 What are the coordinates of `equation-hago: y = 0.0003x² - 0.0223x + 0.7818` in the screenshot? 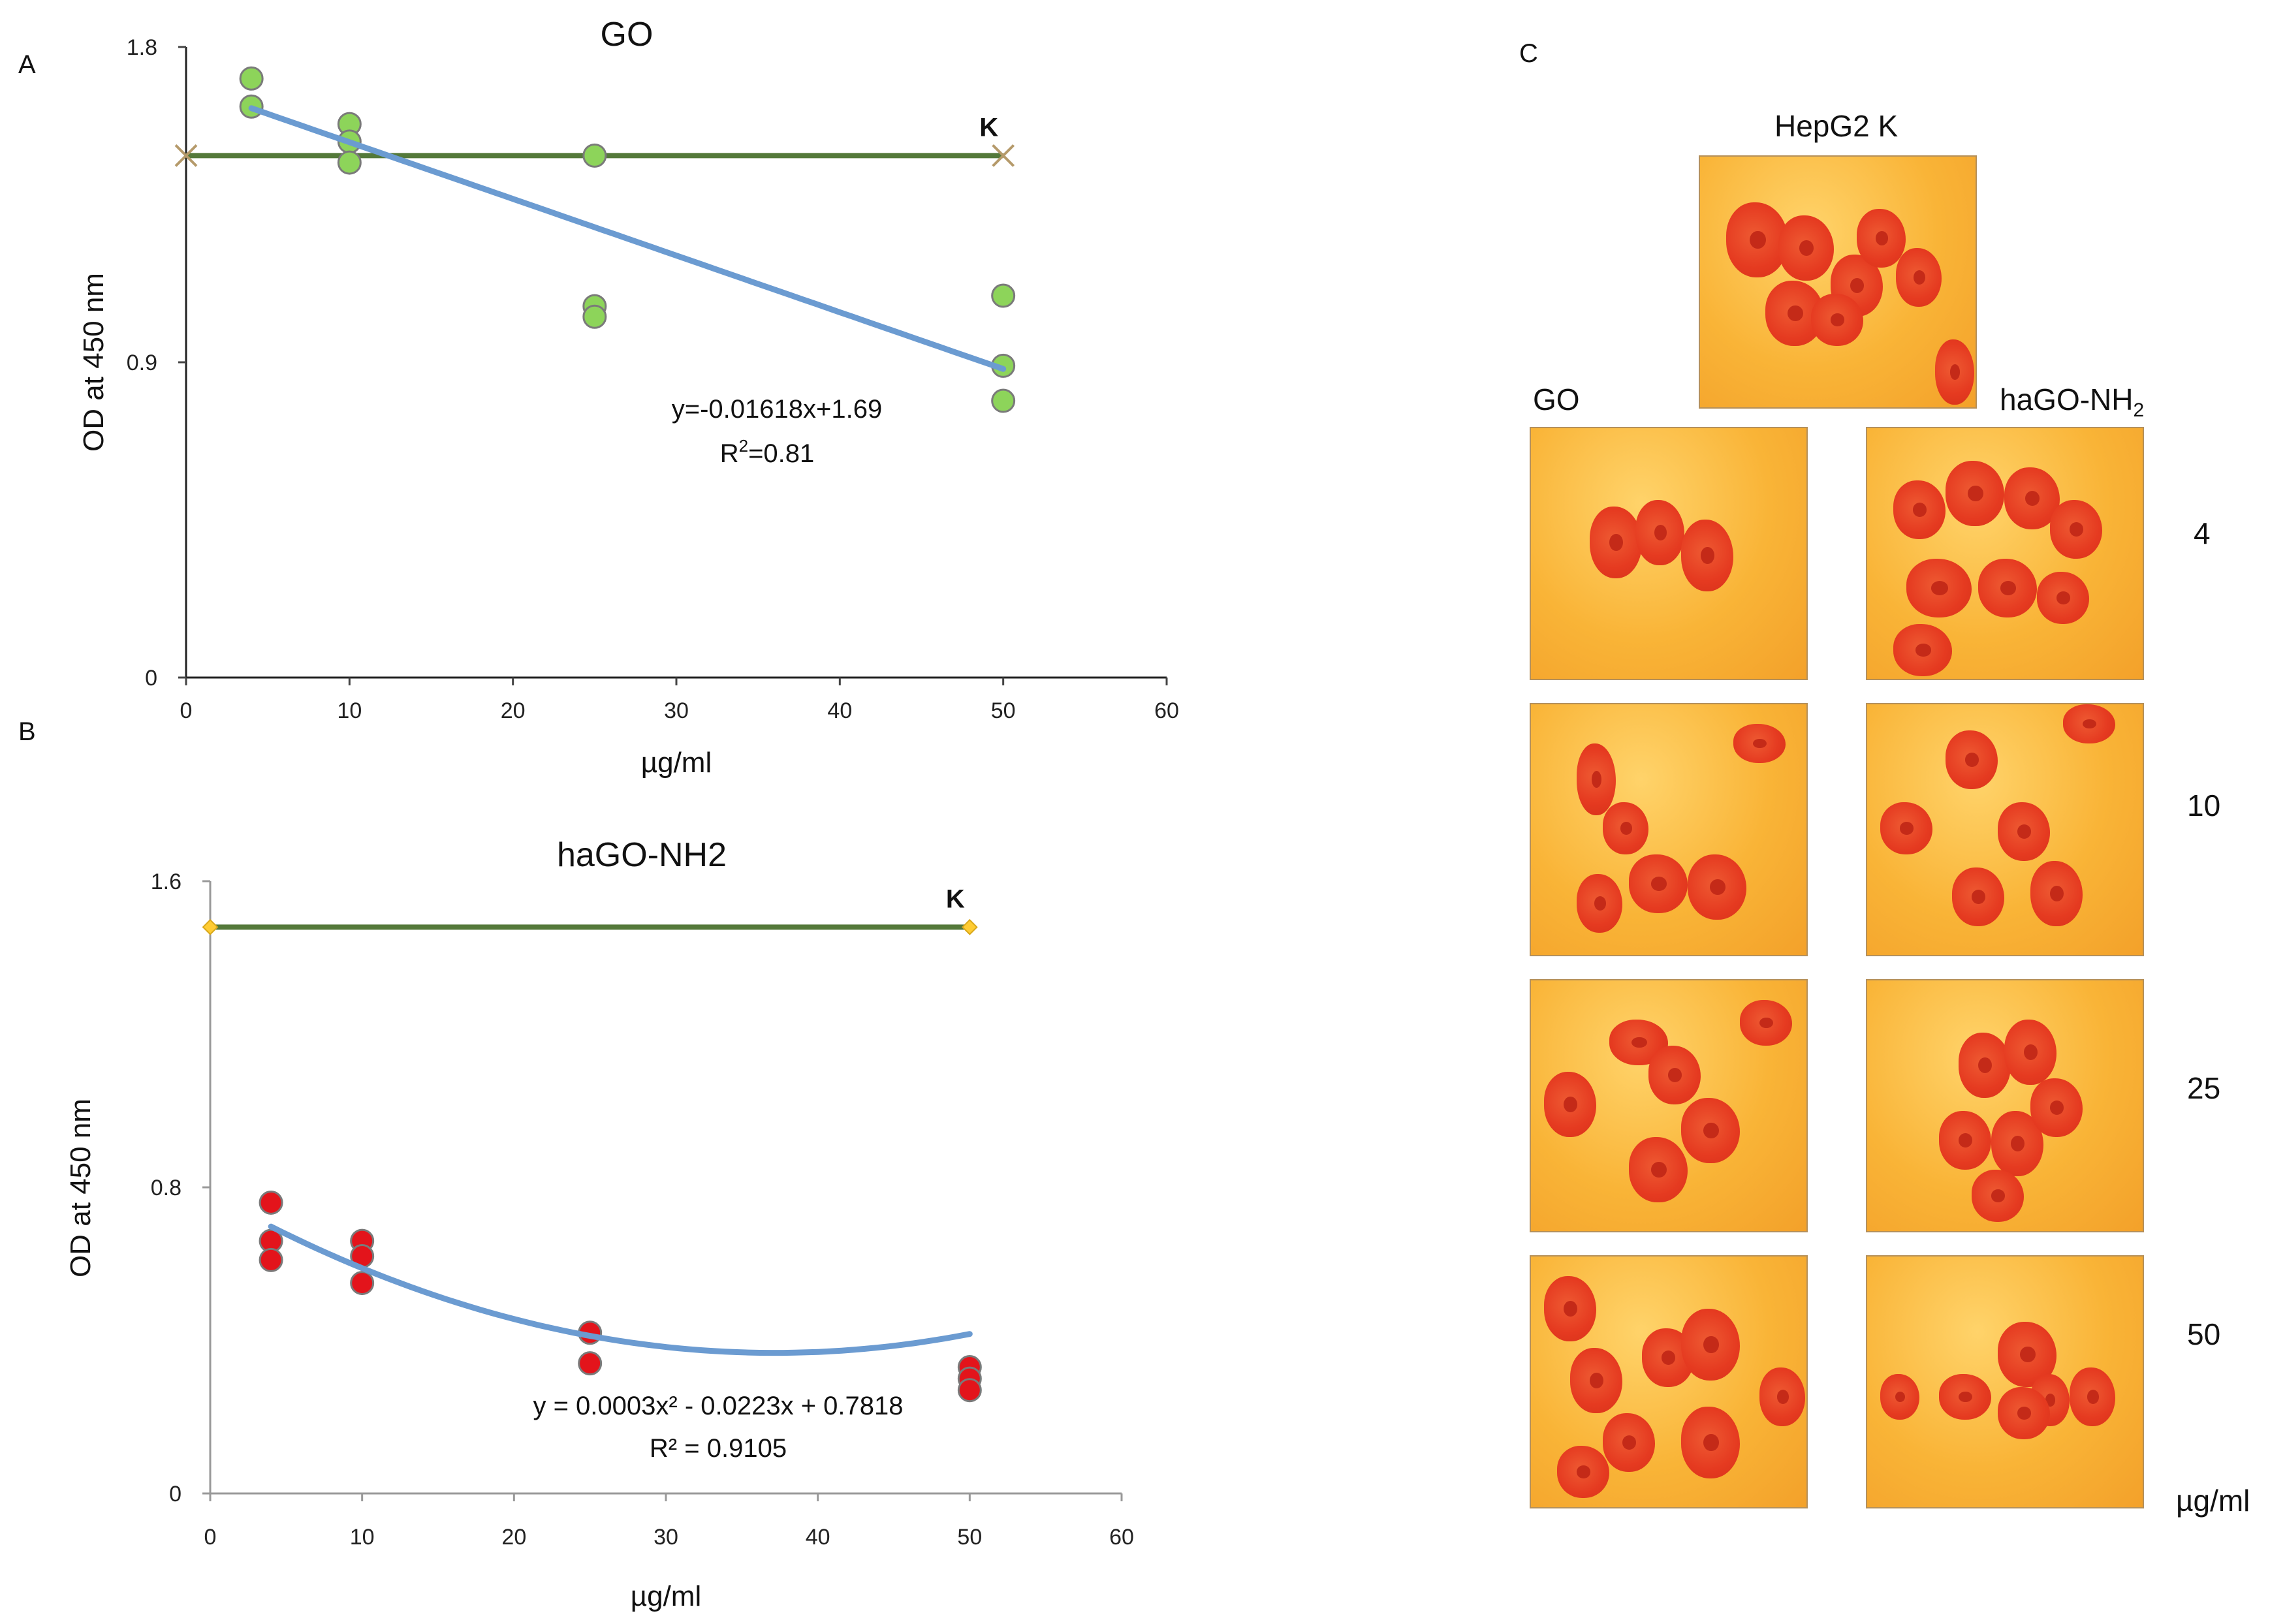 It's located at (718, 1406).